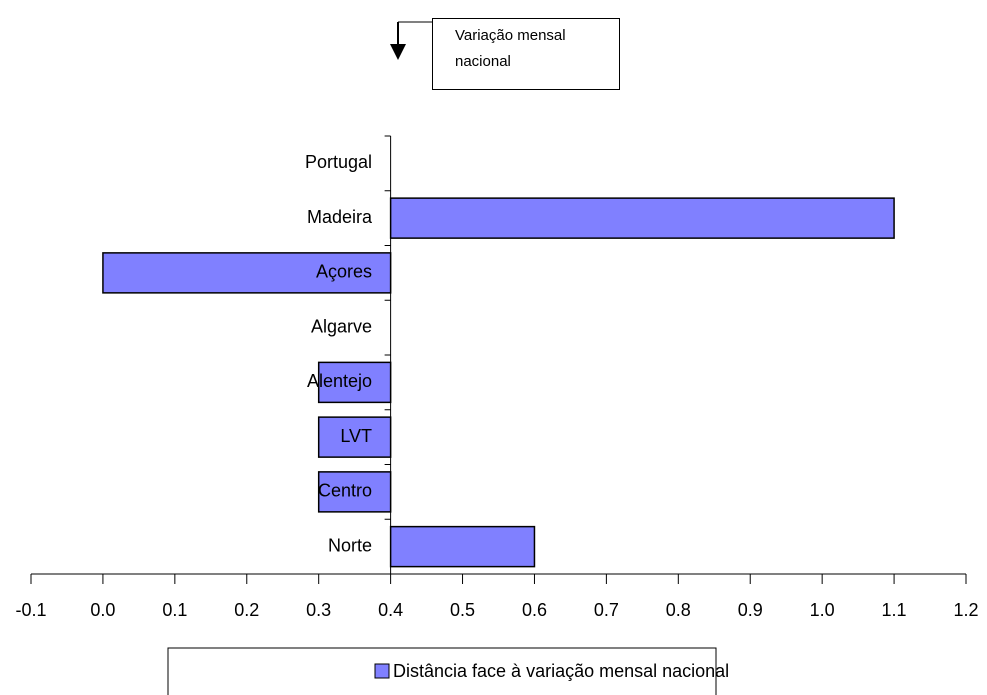  I want to click on x-tick-label: 1.1, so click(894, 610).